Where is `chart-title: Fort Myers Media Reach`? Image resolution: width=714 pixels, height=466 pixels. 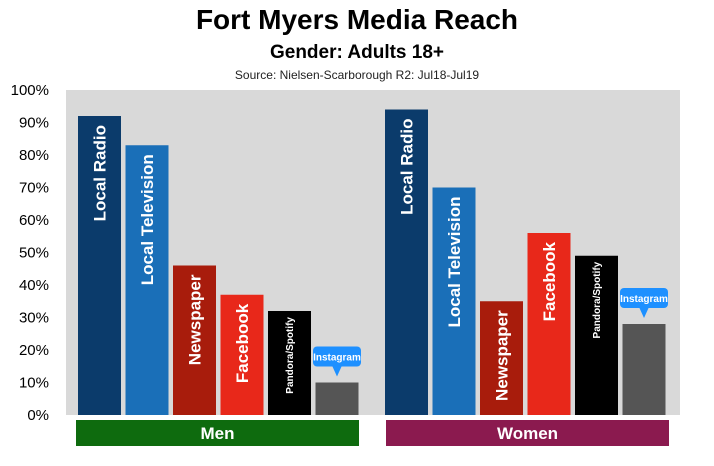 chart-title: Fort Myers Media Reach is located at coordinates (357, 19).